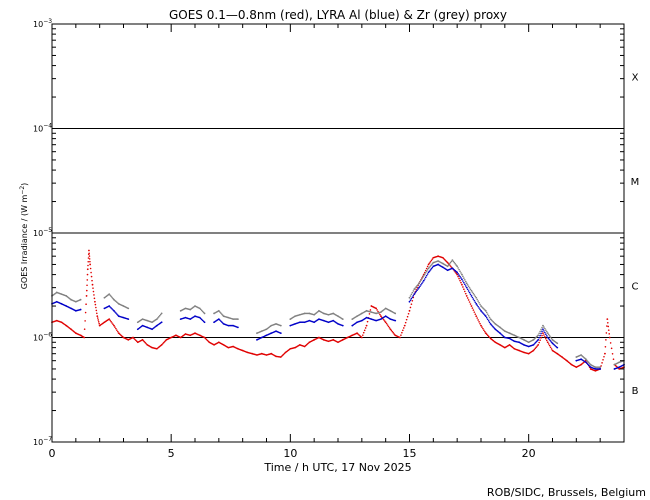  What do you see at coordinates (47, 230) in the screenshot?
I see `y-tick-label-exponent: −5` at bounding box center [47, 230].